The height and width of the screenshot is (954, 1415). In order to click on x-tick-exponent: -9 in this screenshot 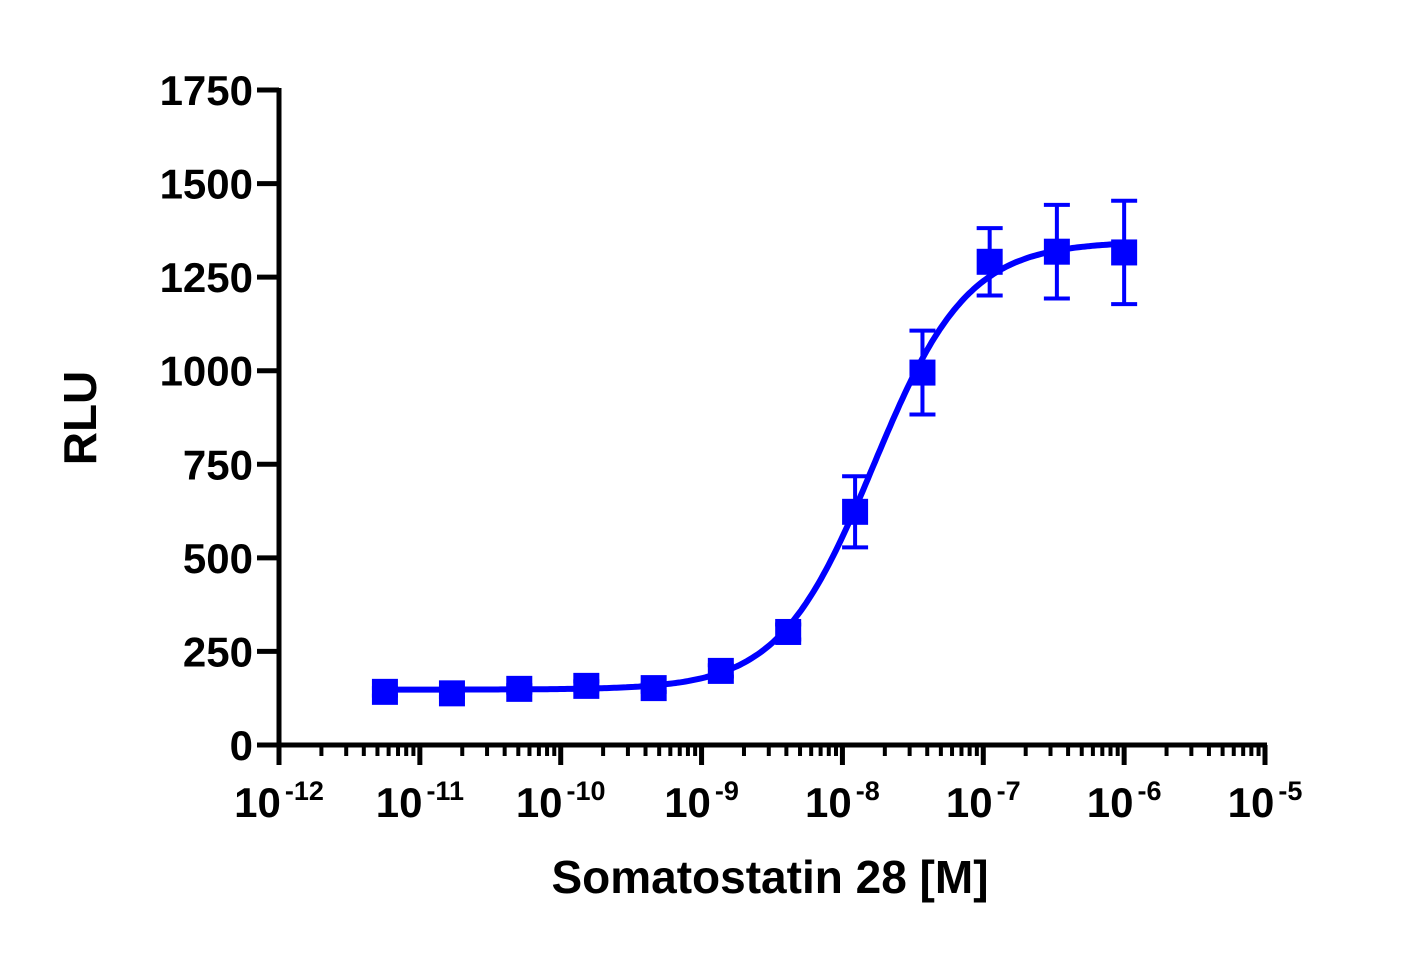, I will do `click(727, 791)`.